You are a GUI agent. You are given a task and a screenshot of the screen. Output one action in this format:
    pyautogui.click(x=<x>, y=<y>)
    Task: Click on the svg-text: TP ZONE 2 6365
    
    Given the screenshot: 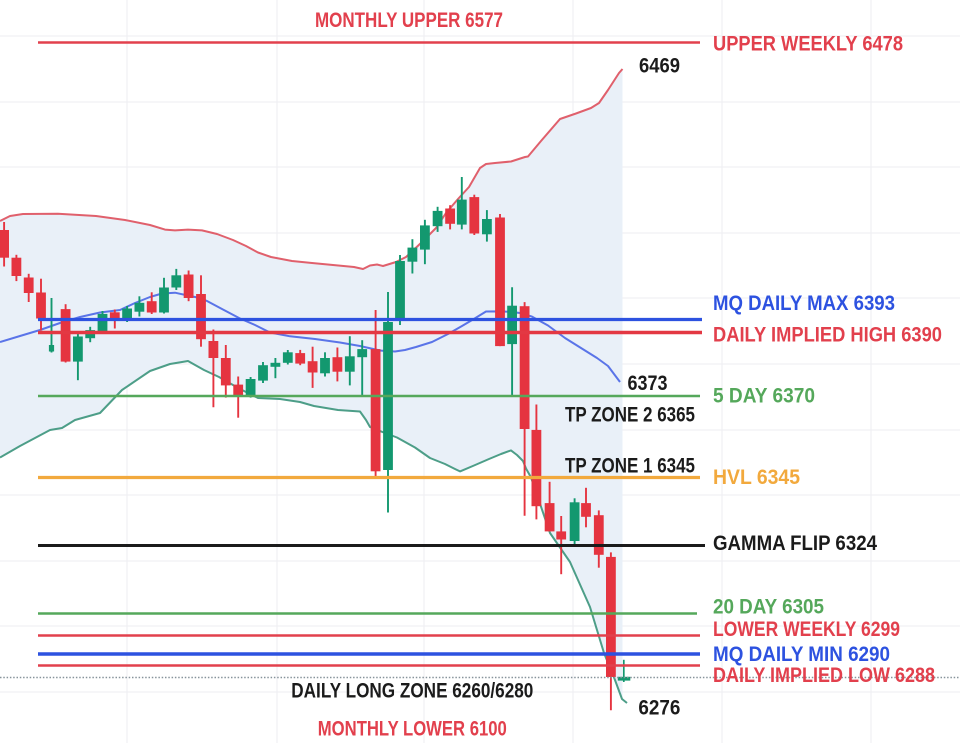 What is the action you would take?
    pyautogui.click(x=630, y=414)
    